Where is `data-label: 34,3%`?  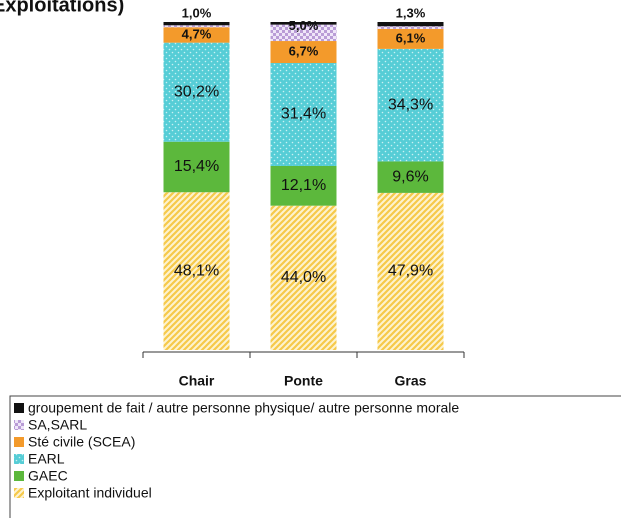
data-label: 34,3% is located at coordinates (410, 104).